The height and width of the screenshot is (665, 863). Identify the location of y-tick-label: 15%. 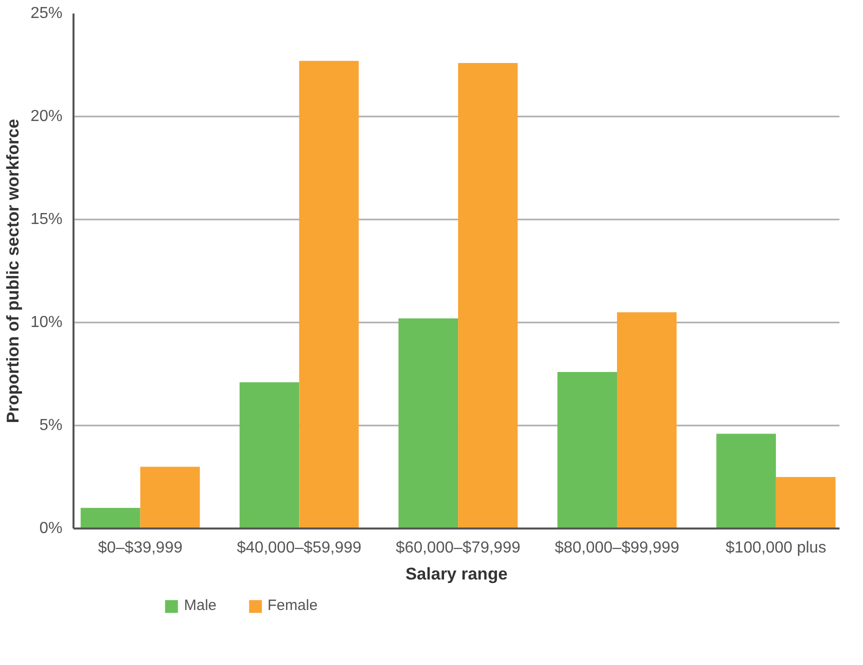
(46, 219).